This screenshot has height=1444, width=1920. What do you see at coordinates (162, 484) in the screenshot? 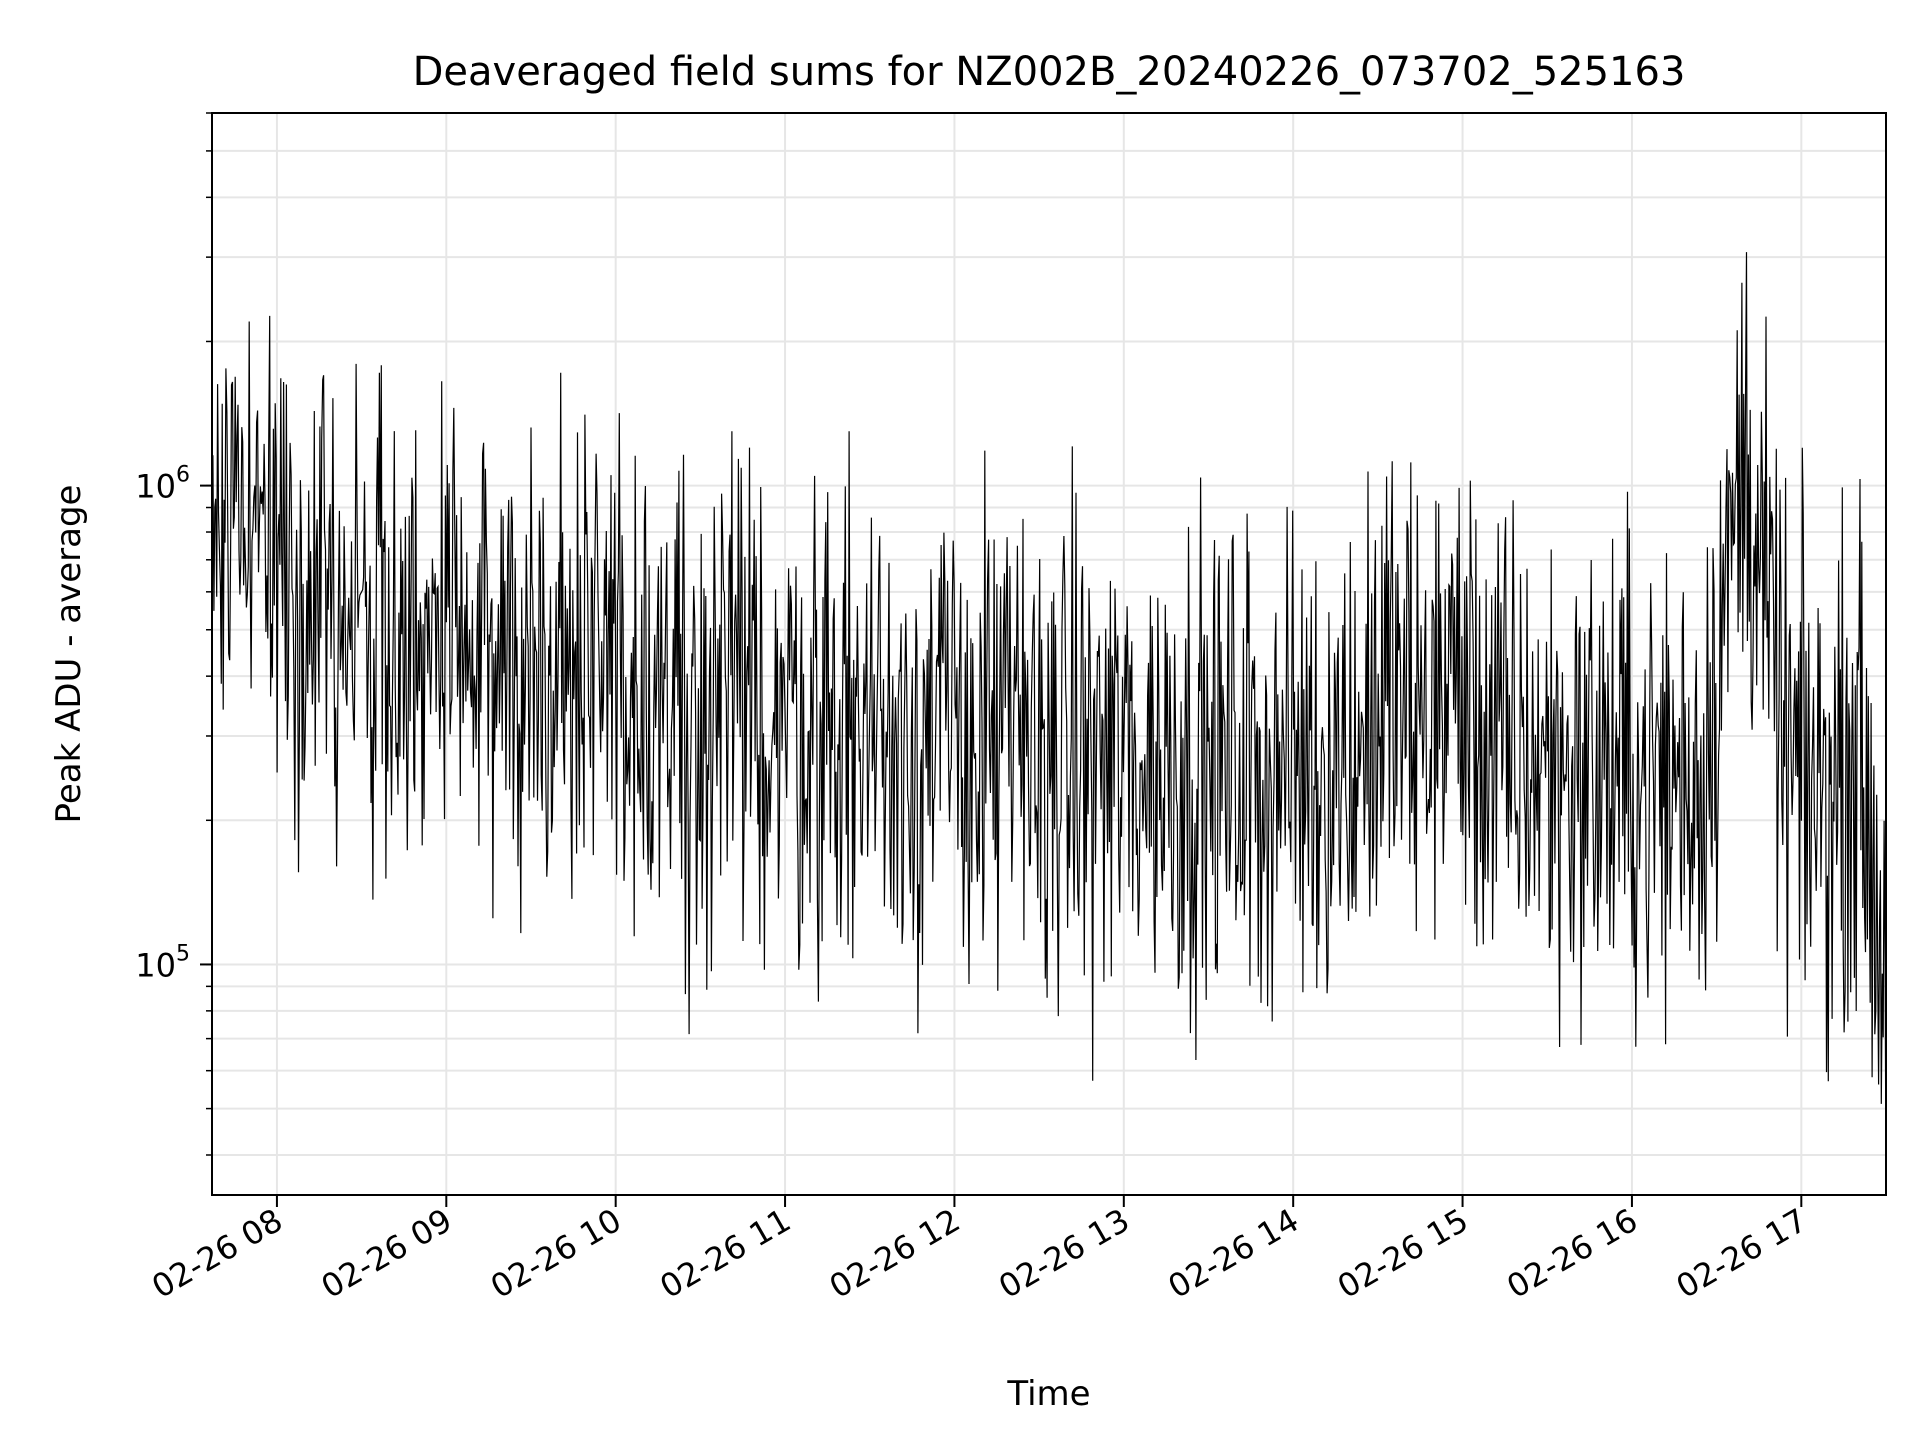
I see `y-tick-label: 10⁶` at bounding box center [162, 484].